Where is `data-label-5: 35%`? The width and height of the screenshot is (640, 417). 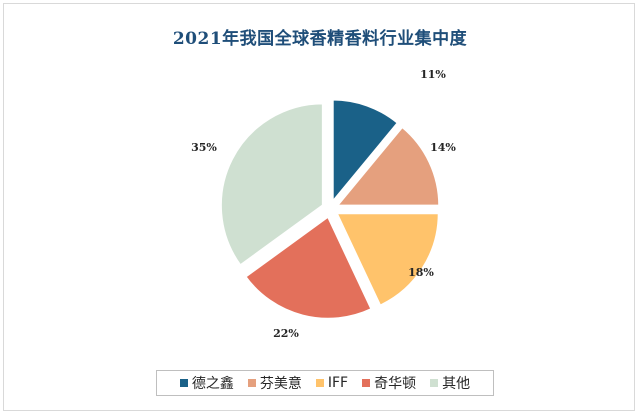 data-label-5: 35% is located at coordinates (204, 147).